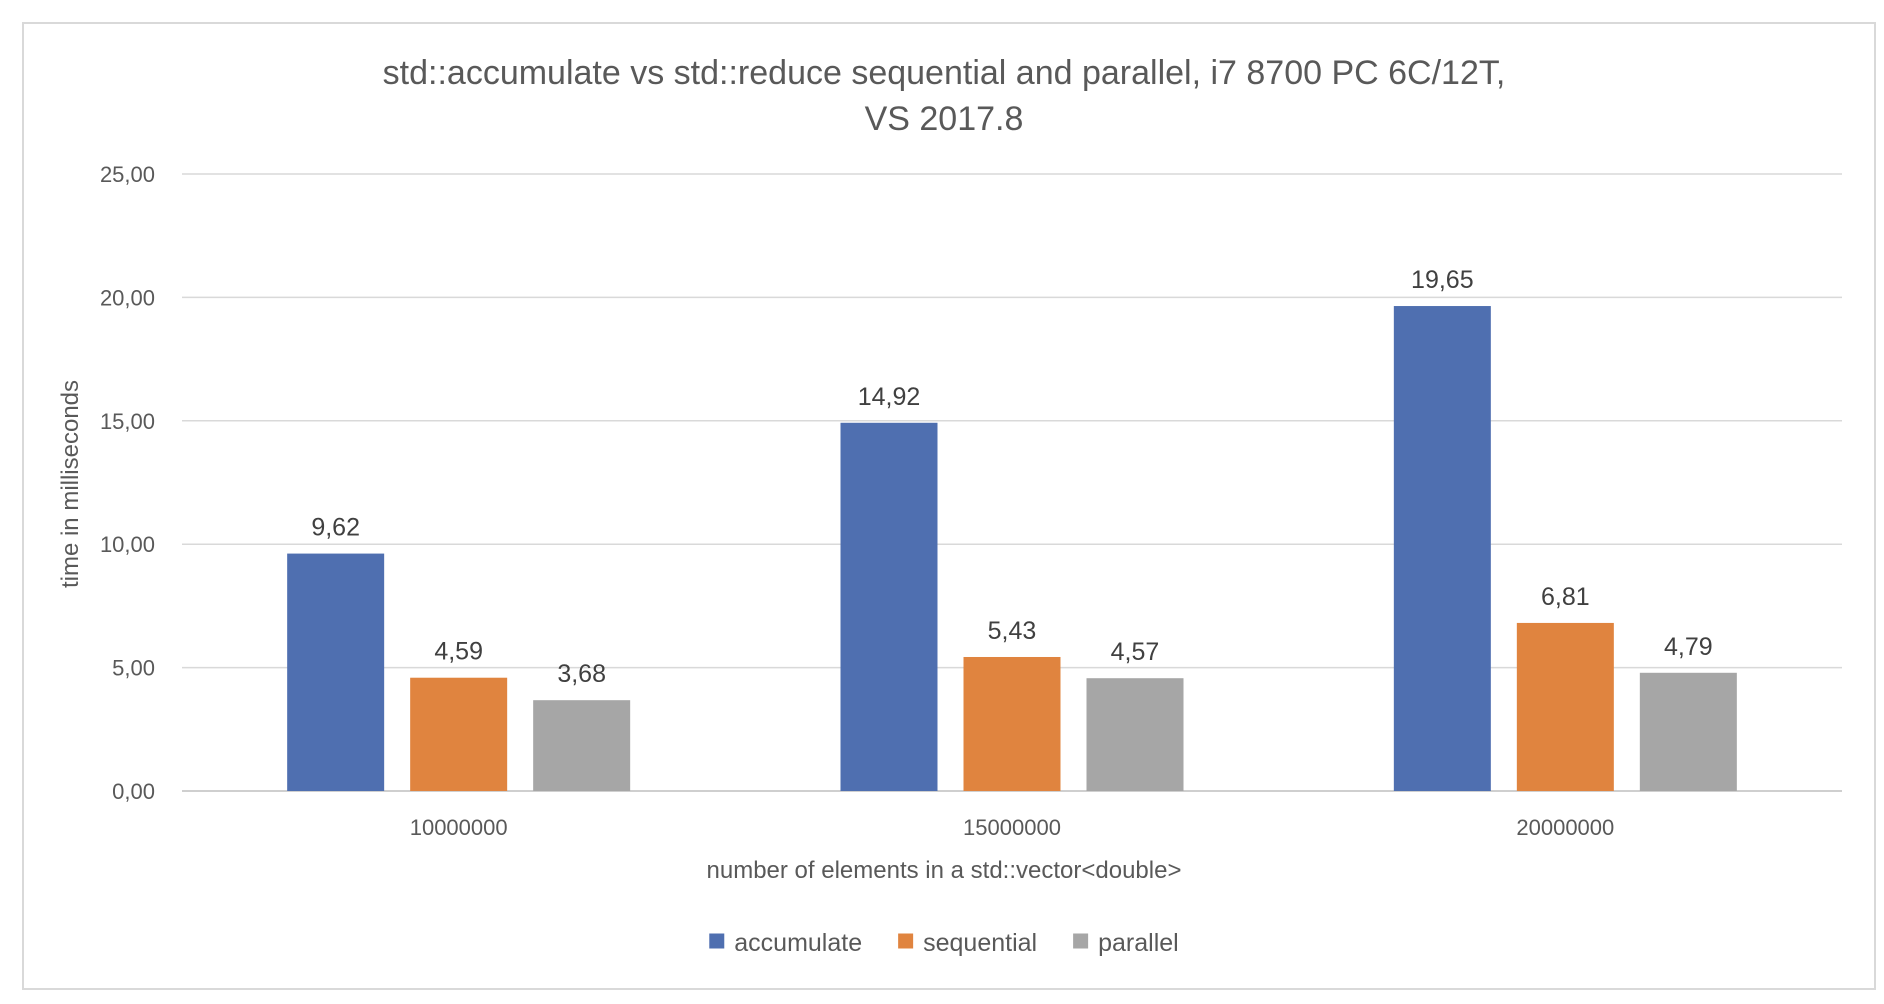 This screenshot has width=1884, height=1004. I want to click on x-category-label: 10000000, so click(459, 827).